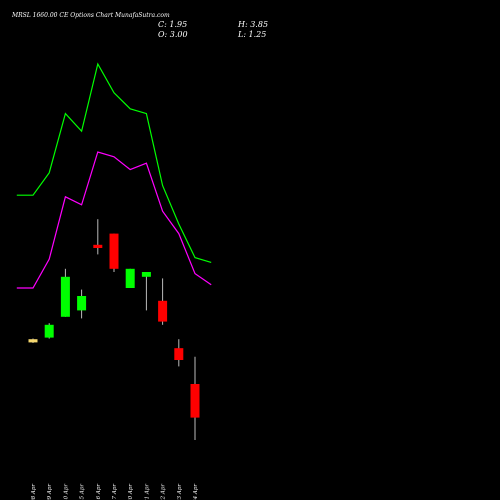 Image resolution: width=500 pixels, height=500 pixels. Describe the element at coordinates (50, 492) in the screenshot. I see `date-label: 09 Apr` at that location.